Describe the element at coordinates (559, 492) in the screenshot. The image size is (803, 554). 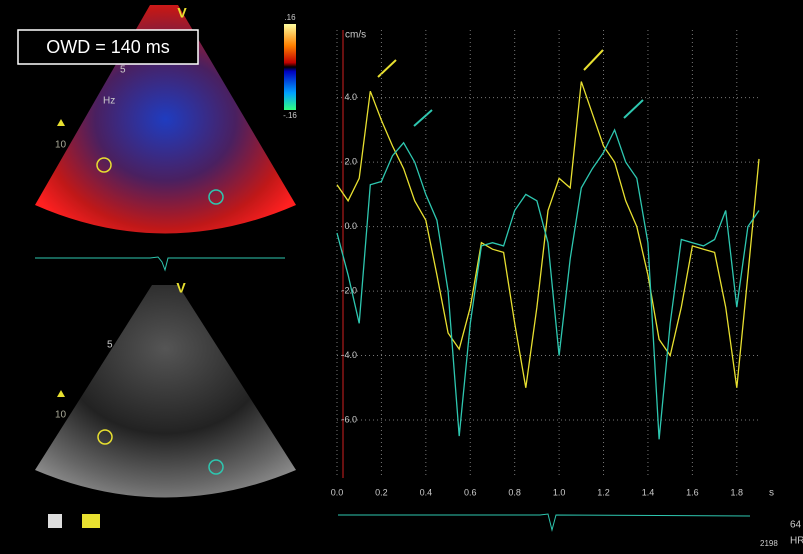
I see `x-tick-label: 1.0` at that location.